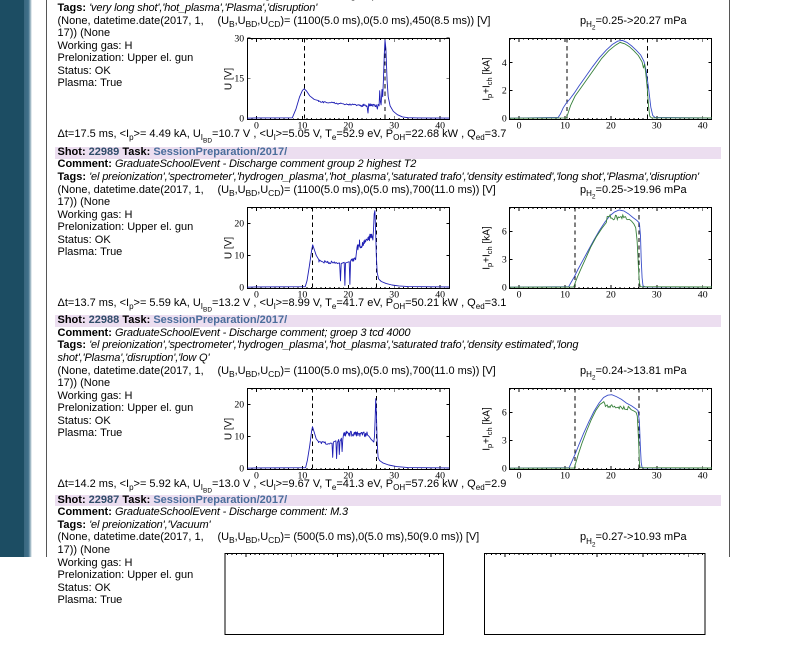 Image resolution: width=791 pixels, height=658 pixels. Describe the element at coordinates (504, 63) in the screenshot. I see `svg-text: 4` at that location.